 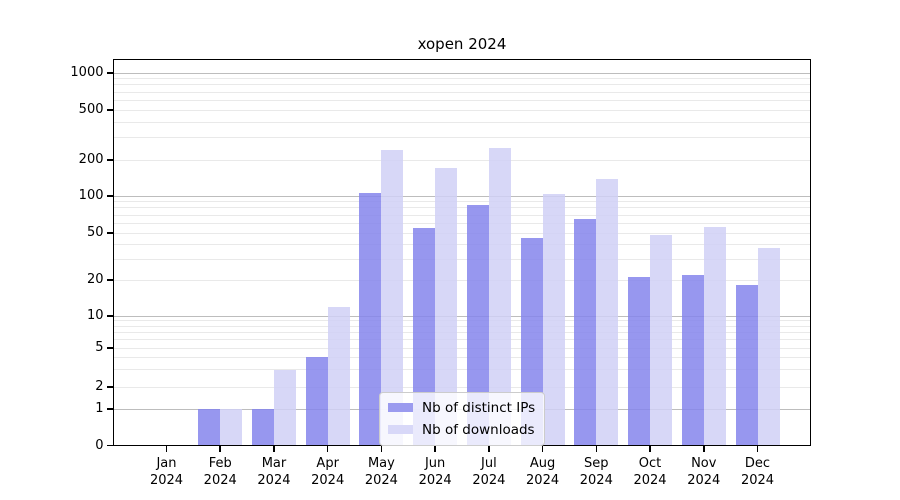 I want to click on y-tick-label: 50, so click(x=95, y=232).